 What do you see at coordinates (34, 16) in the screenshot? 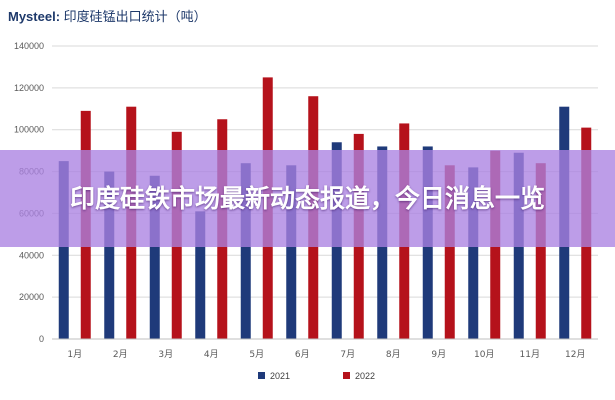
I see `source-label: Mysteel:` at bounding box center [34, 16].